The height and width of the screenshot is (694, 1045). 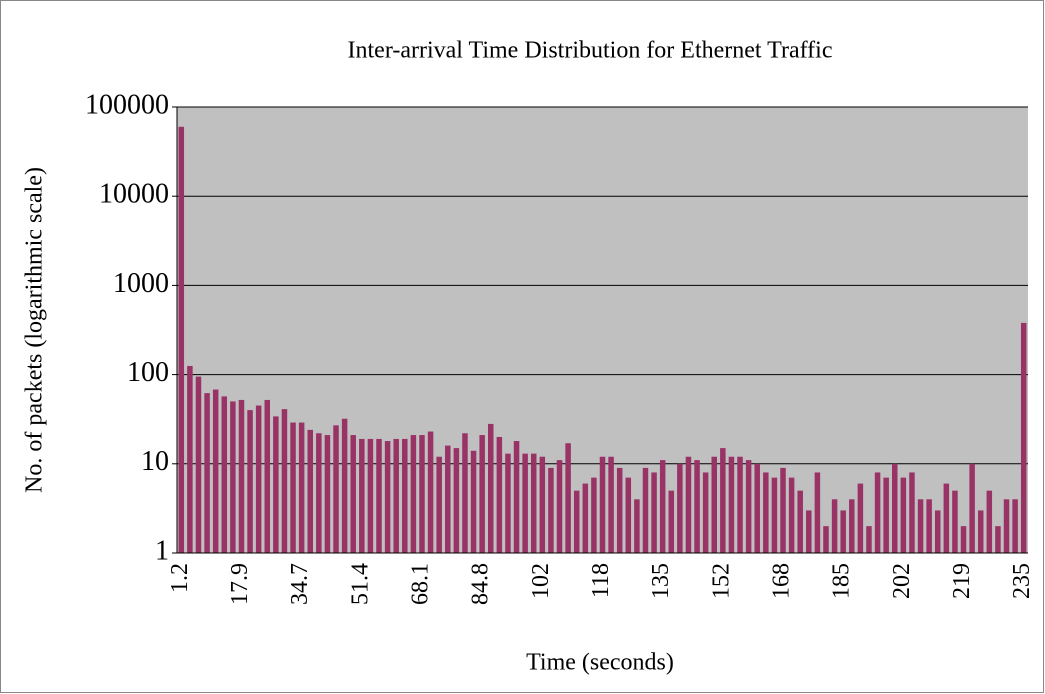 What do you see at coordinates (902, 581) in the screenshot?
I see `x-tick-label: 202` at bounding box center [902, 581].